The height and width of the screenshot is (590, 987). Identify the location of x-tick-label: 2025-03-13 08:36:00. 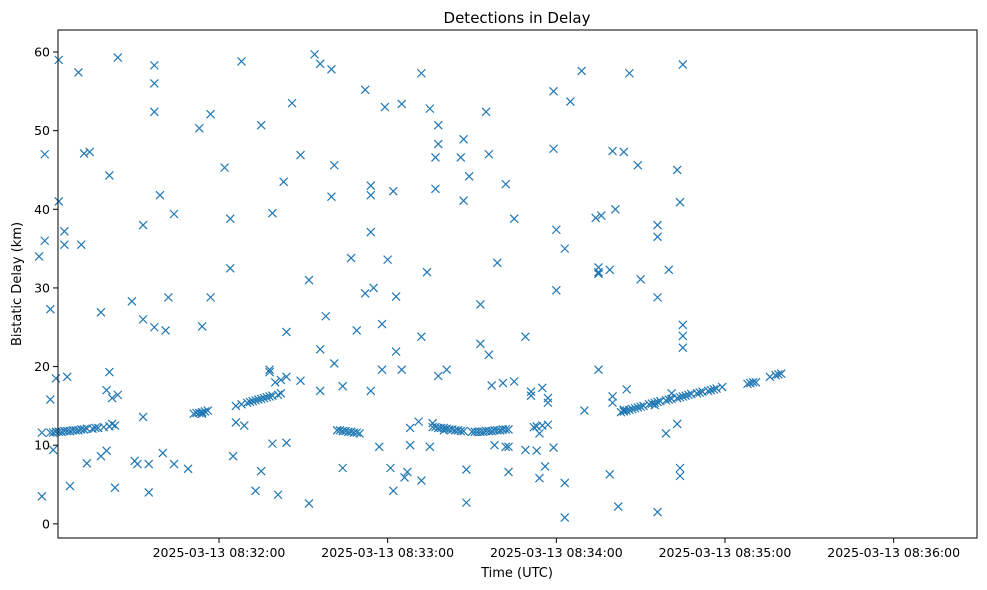
(893, 552).